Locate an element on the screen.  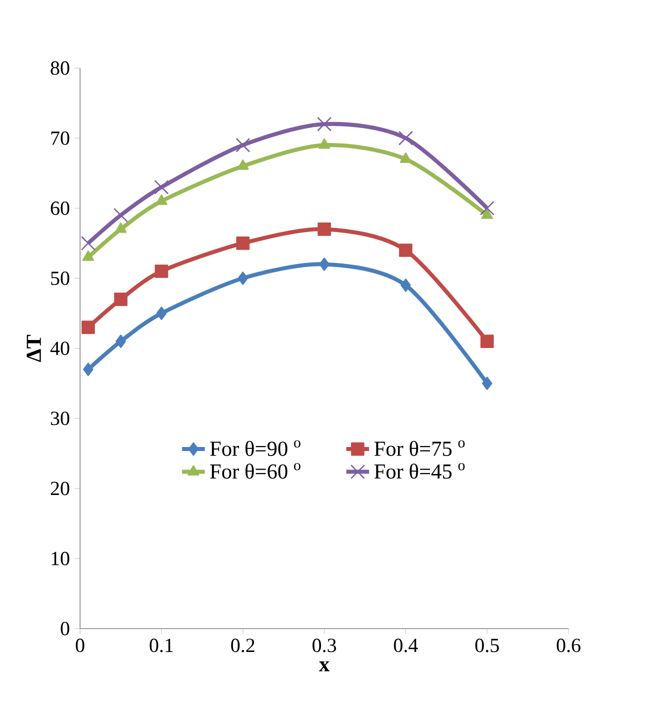
legend-label: For θ=90 $^{o}$ is located at coordinates (255, 448).